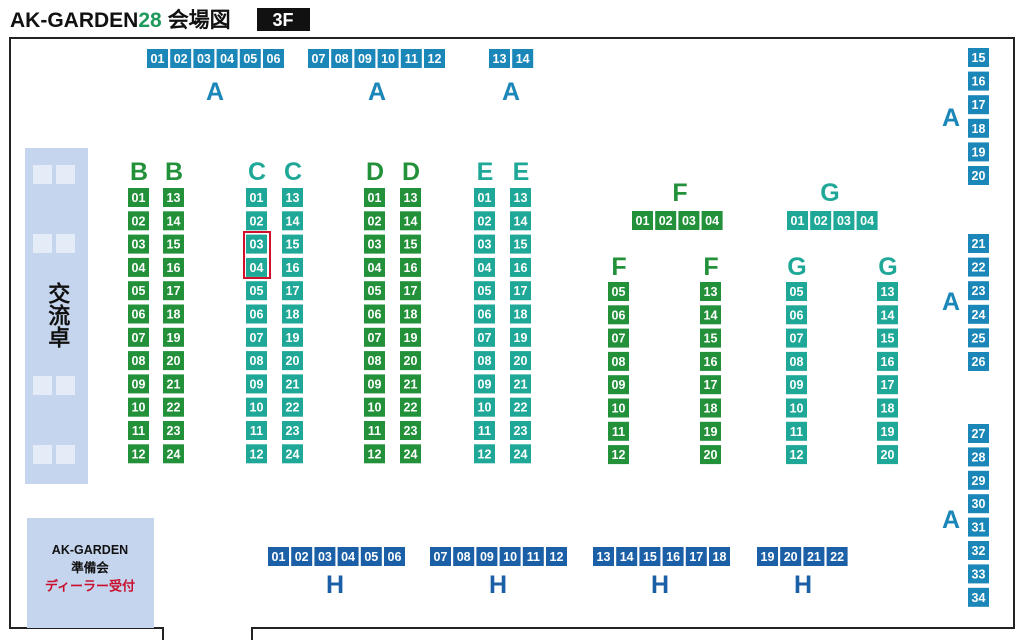 The image size is (1024, 640). Describe the element at coordinates (411, 315) in the screenshot. I see `booth-number: 18` at that location.